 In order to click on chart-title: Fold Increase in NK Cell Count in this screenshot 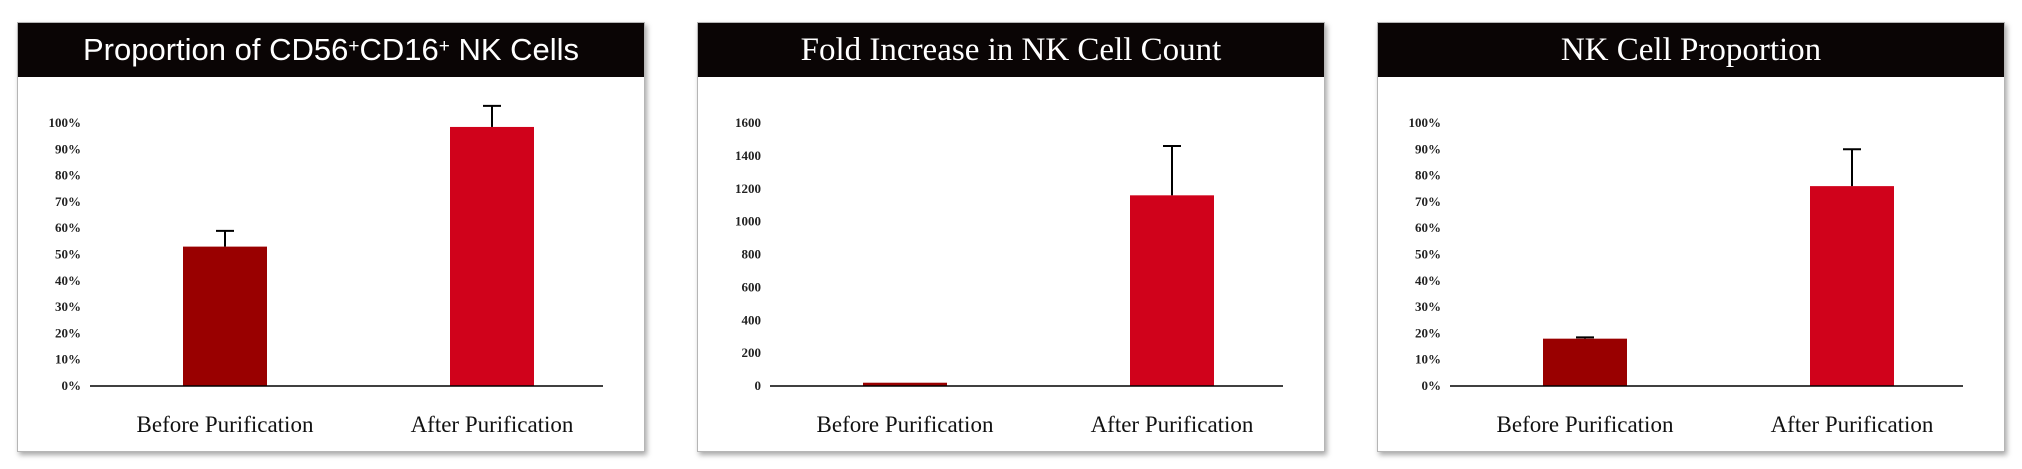, I will do `click(1011, 50)`.